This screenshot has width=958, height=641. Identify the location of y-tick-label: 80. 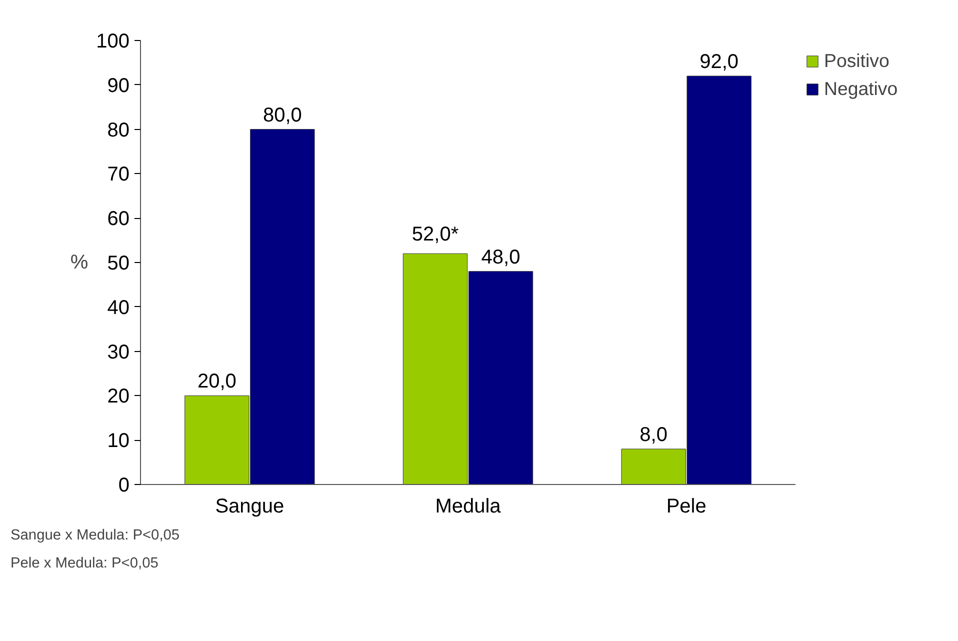
(118, 130).